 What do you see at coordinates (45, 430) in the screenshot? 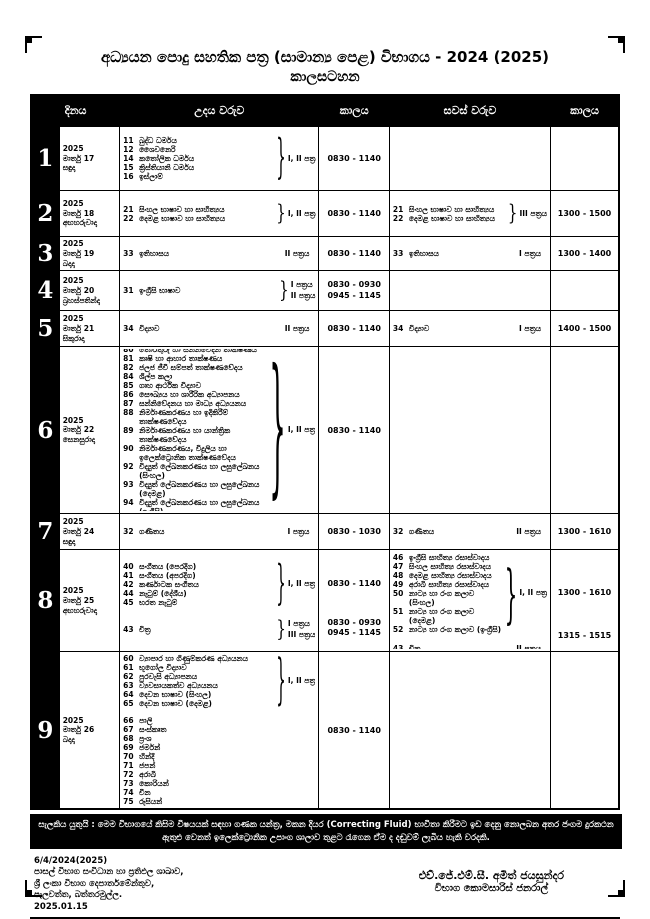
I see `row-number: 6` at bounding box center [45, 430].